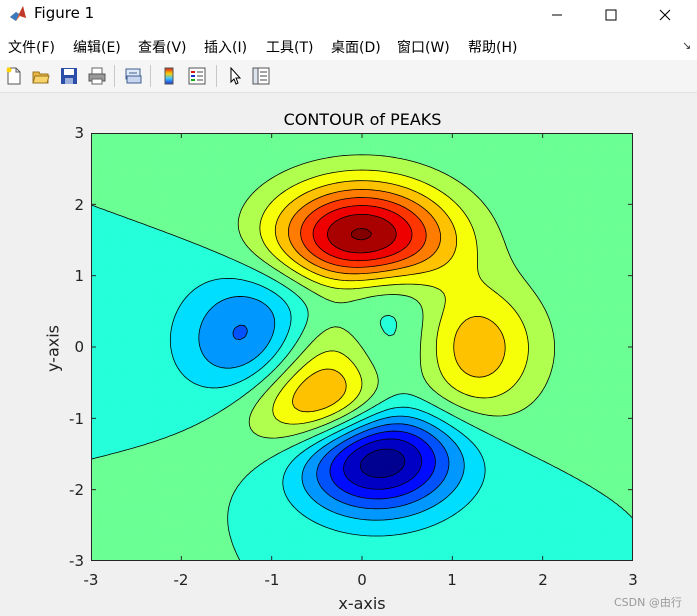 This screenshot has height=616, width=697. What do you see at coordinates (133, 76) in the screenshot?
I see `link-plot-button` at bounding box center [133, 76].